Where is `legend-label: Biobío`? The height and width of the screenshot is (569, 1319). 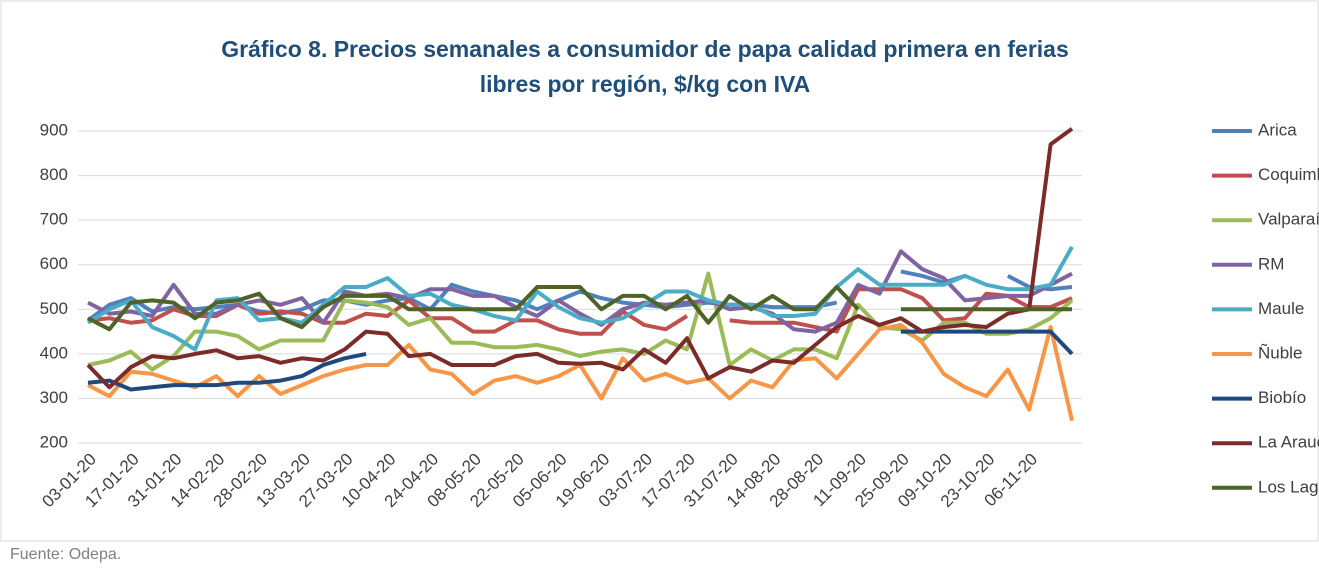 legend-label: Biobío is located at coordinates (1282, 397).